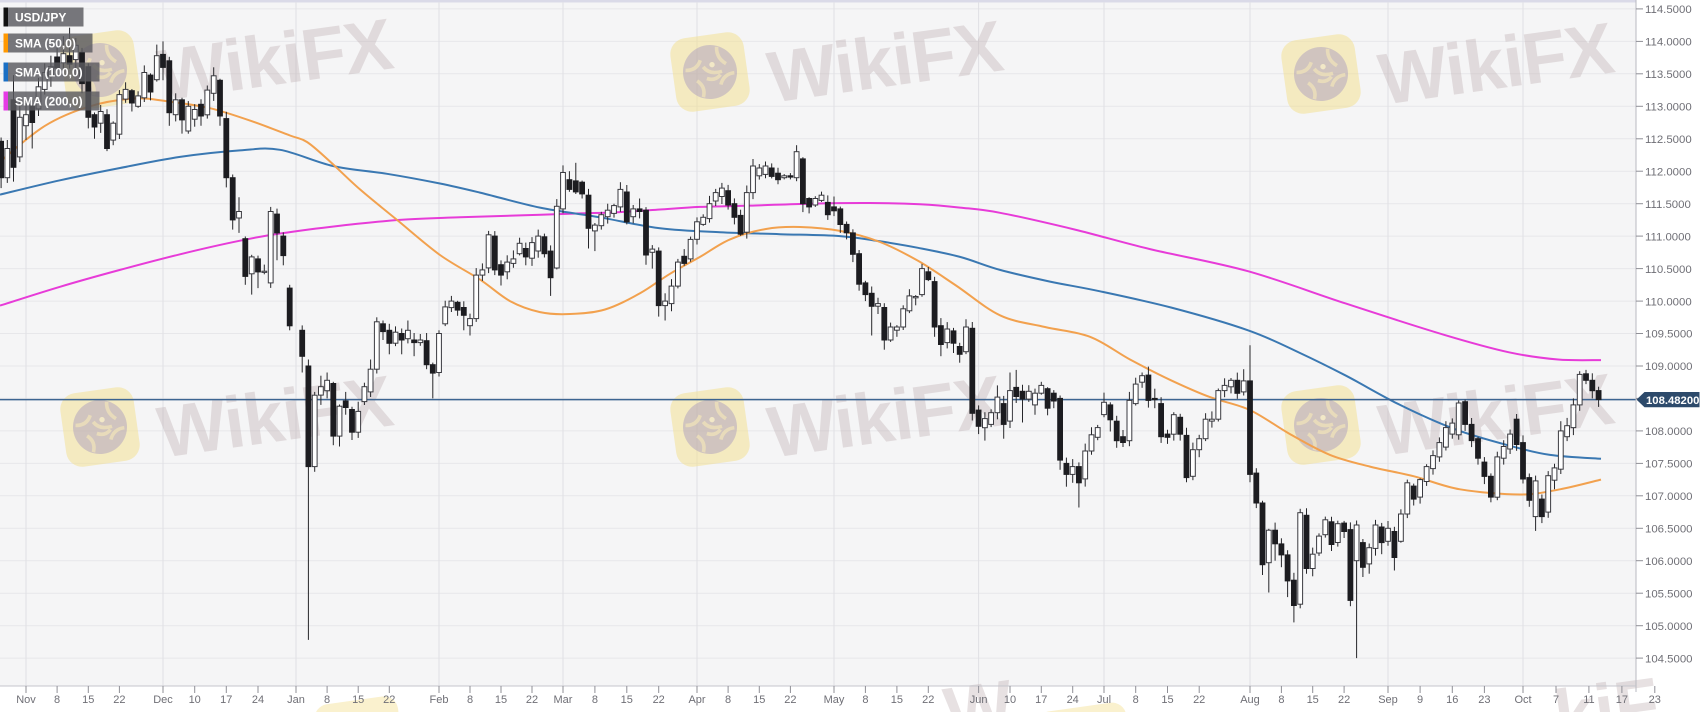  Describe the element at coordinates (1668, 302) in the screenshot. I see `svg-text: 110.0000` at that location.